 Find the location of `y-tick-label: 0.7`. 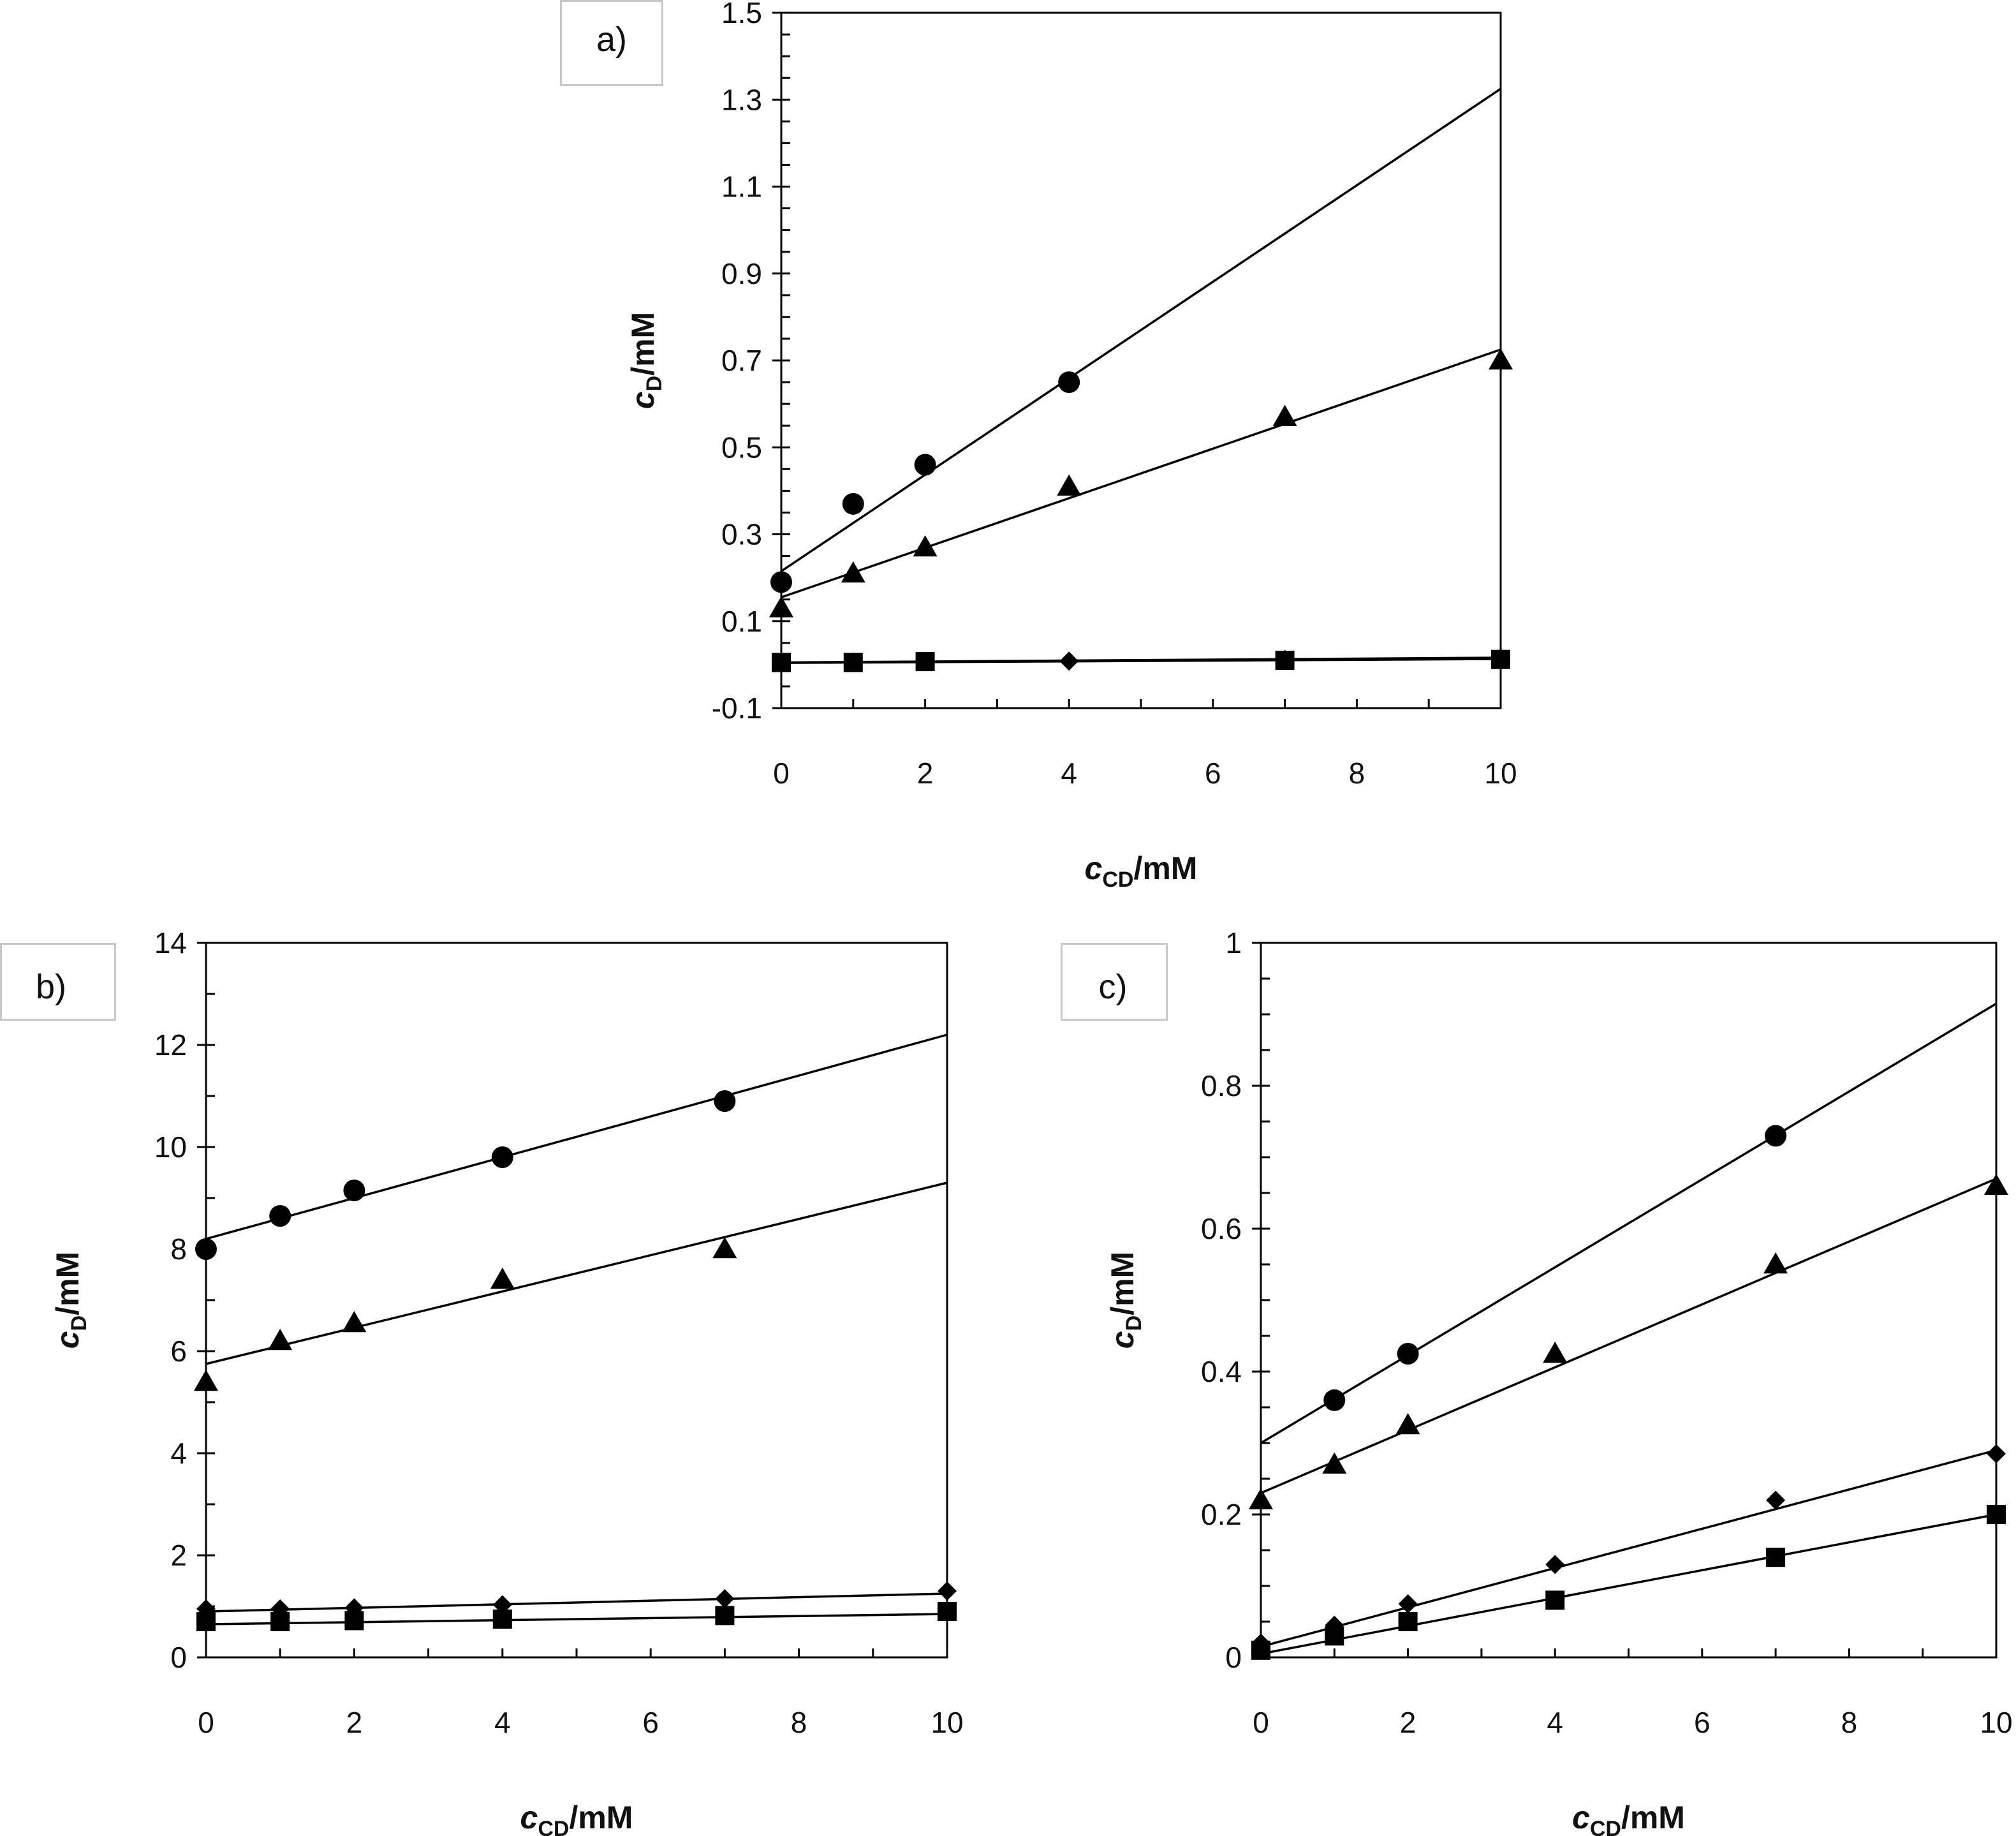

y-tick-label: 0.7 is located at coordinates (741, 360).